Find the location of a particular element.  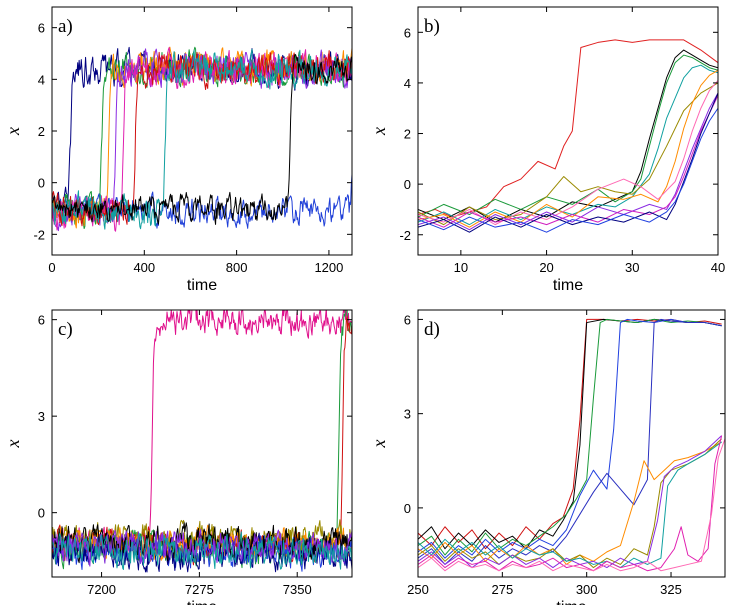

series-line-purple is located at coordinates (570, 502).